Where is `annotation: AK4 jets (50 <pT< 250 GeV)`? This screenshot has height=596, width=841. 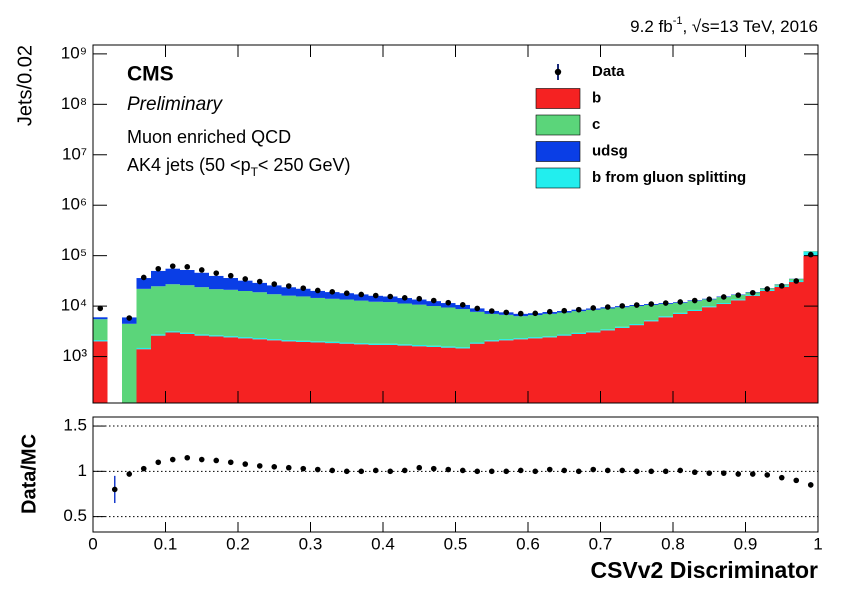 annotation: AK4 jets (50 <pT< 250 GeV) is located at coordinates (238, 167).